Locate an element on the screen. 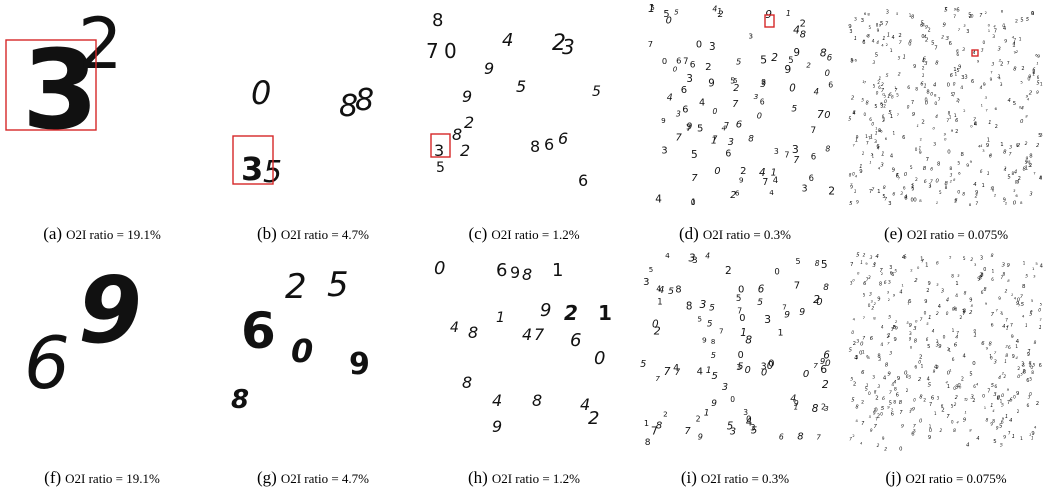 The image size is (1049, 488). digit-canvas-f: 6 9 is located at coordinates (83, 331).